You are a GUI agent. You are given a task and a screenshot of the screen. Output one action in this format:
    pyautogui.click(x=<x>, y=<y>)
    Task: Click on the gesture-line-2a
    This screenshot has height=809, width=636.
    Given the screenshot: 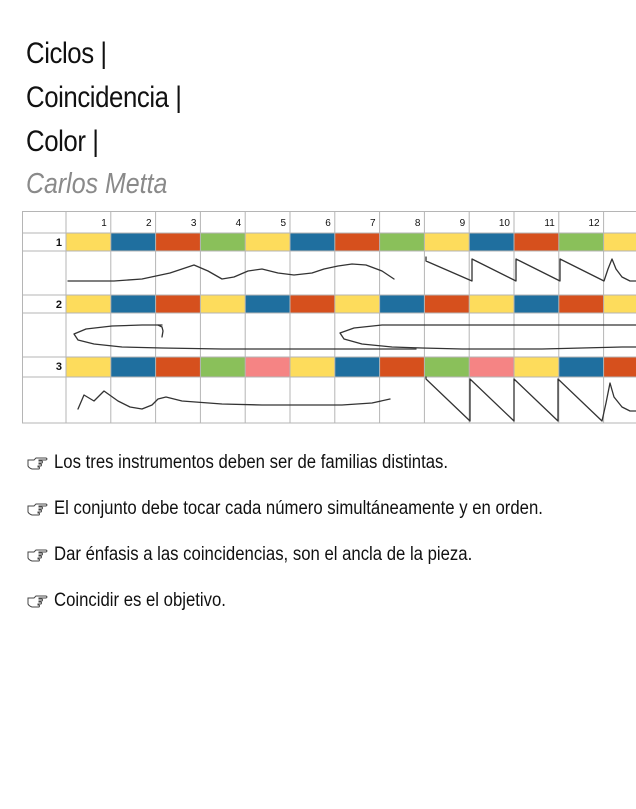 What is the action you would take?
    pyautogui.click(x=245, y=337)
    